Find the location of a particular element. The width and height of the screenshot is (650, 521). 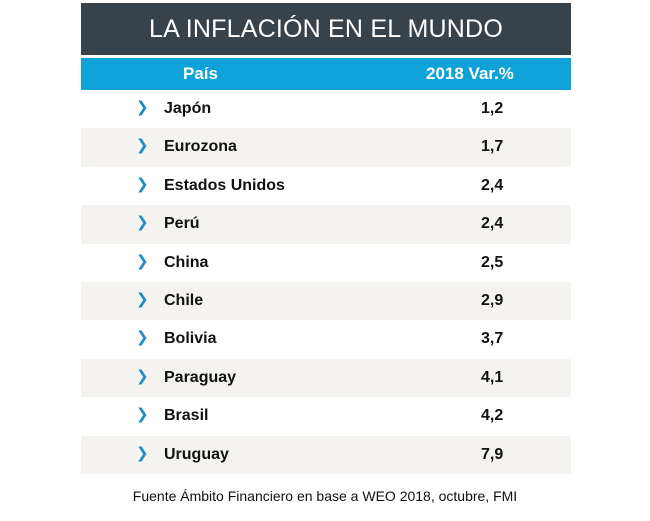

column-header-value: 2018 Var.% is located at coordinates (470, 73).